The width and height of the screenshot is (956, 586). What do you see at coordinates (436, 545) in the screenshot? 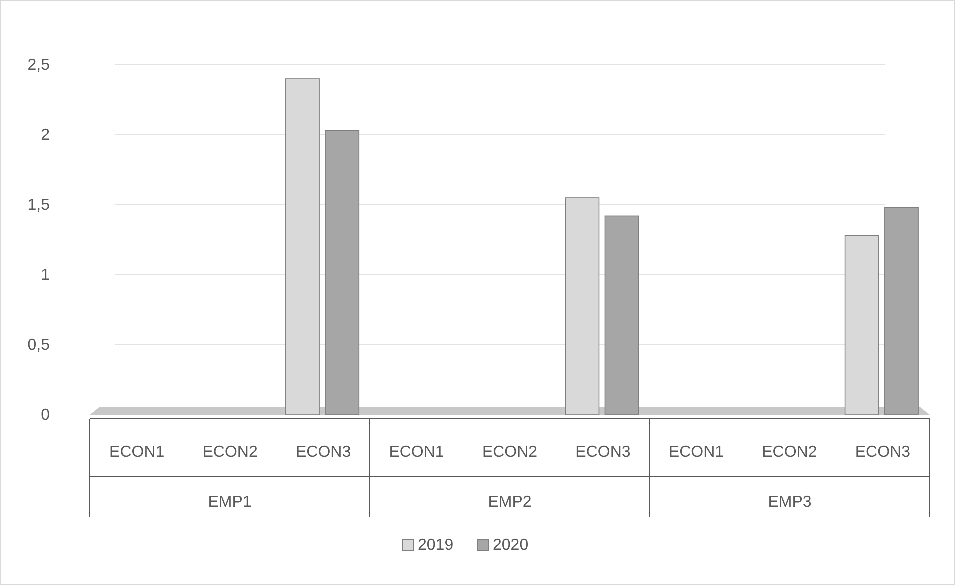
I see `legend-label: 2019` at bounding box center [436, 545].